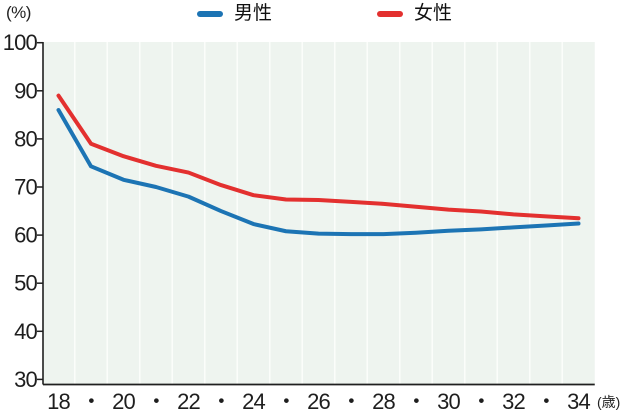 This screenshot has height=418, width=630. Describe the element at coordinates (25, 90) in the screenshot. I see `y-tick-label: 90` at that location.